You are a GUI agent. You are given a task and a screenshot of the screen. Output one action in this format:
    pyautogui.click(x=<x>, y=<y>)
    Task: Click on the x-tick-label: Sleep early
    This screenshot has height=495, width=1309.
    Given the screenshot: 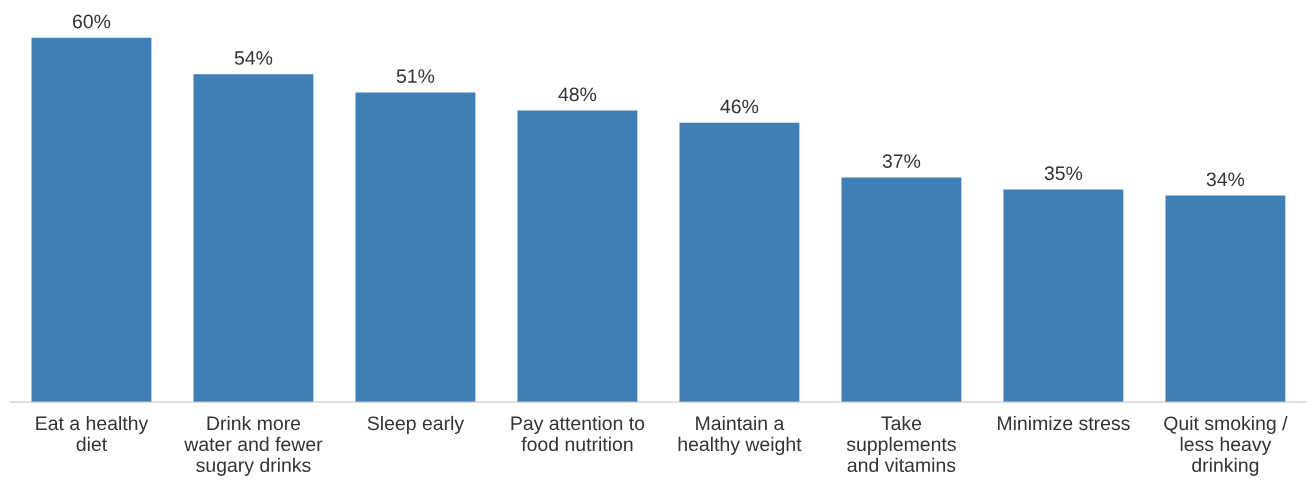 What is the action you would take?
    pyautogui.click(x=416, y=425)
    